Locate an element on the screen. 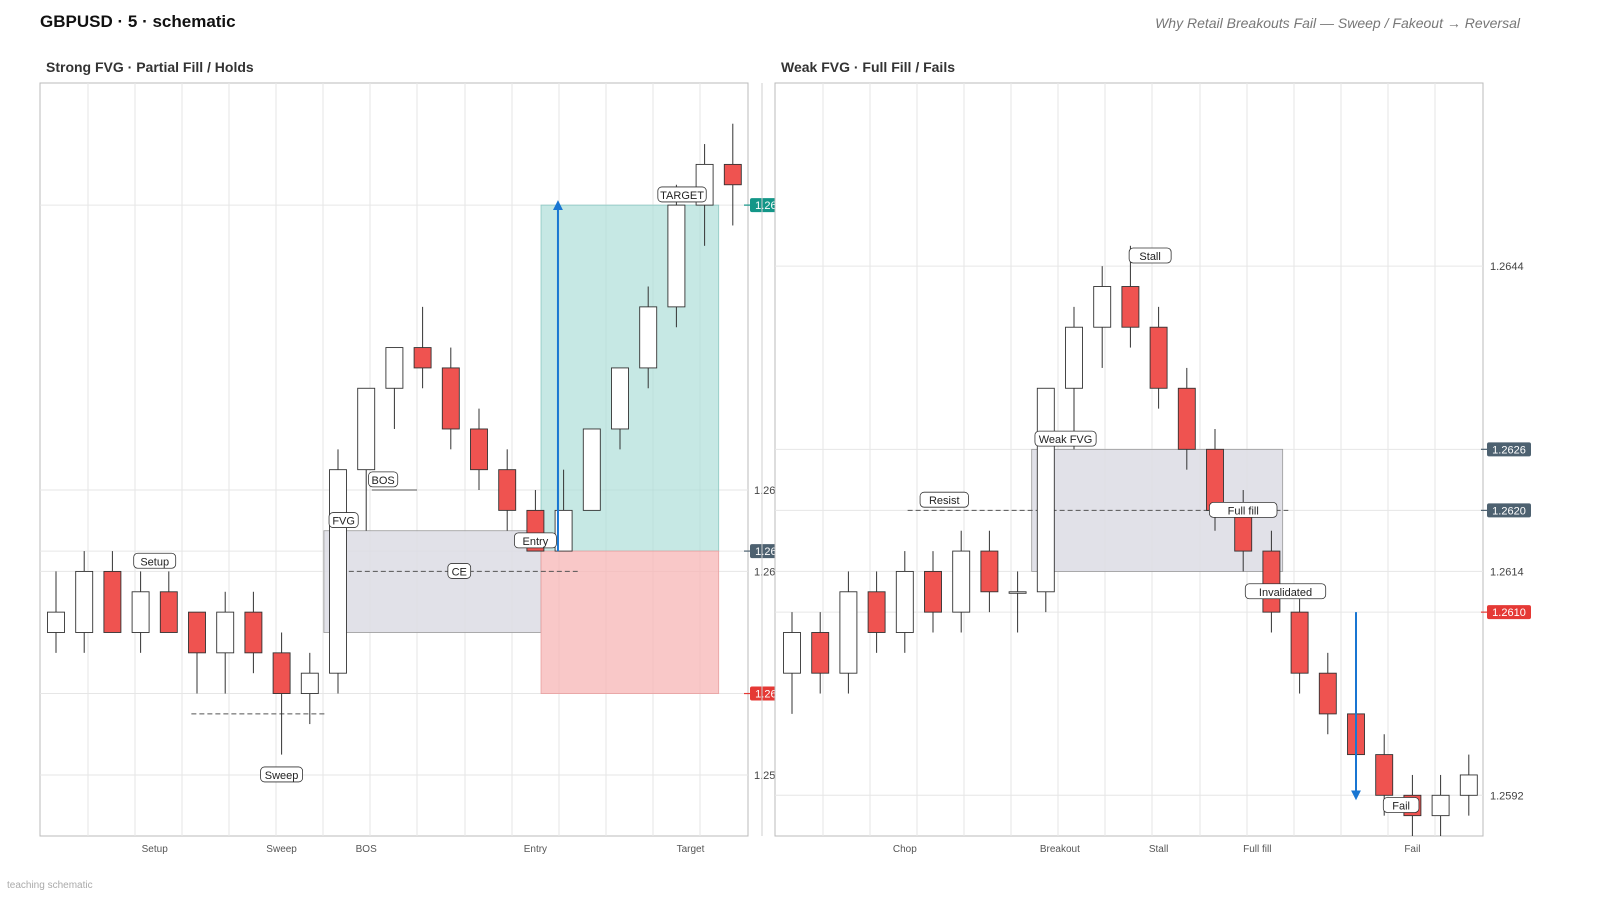 The width and height of the screenshot is (1600, 900). x-tick-label: Sweep is located at coordinates (281, 849).